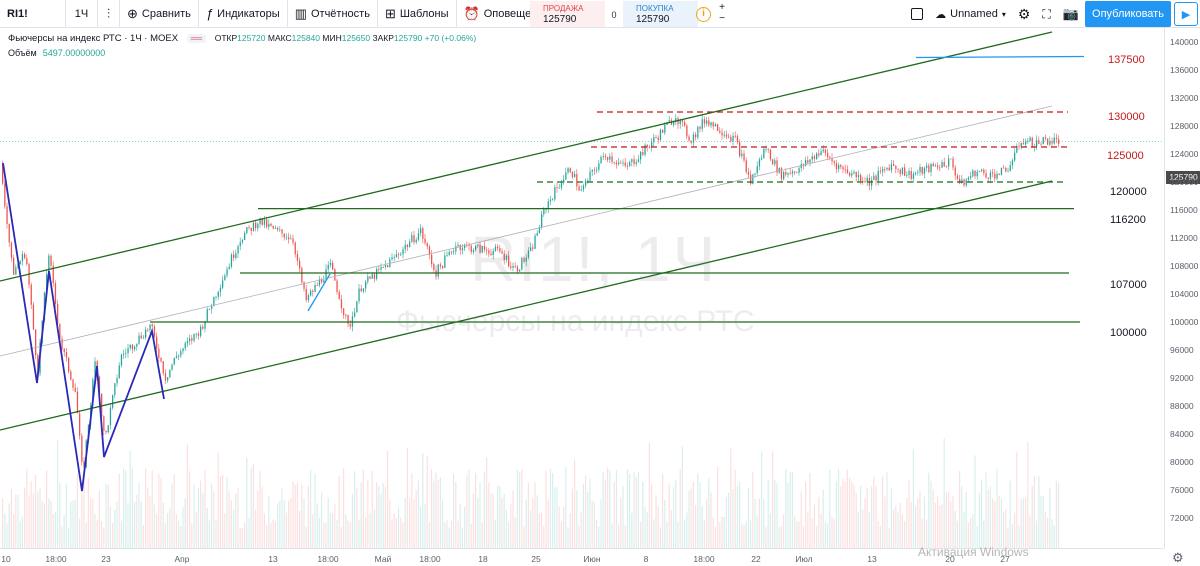  I want to click on checkbox-toggle, so click(917, 14).